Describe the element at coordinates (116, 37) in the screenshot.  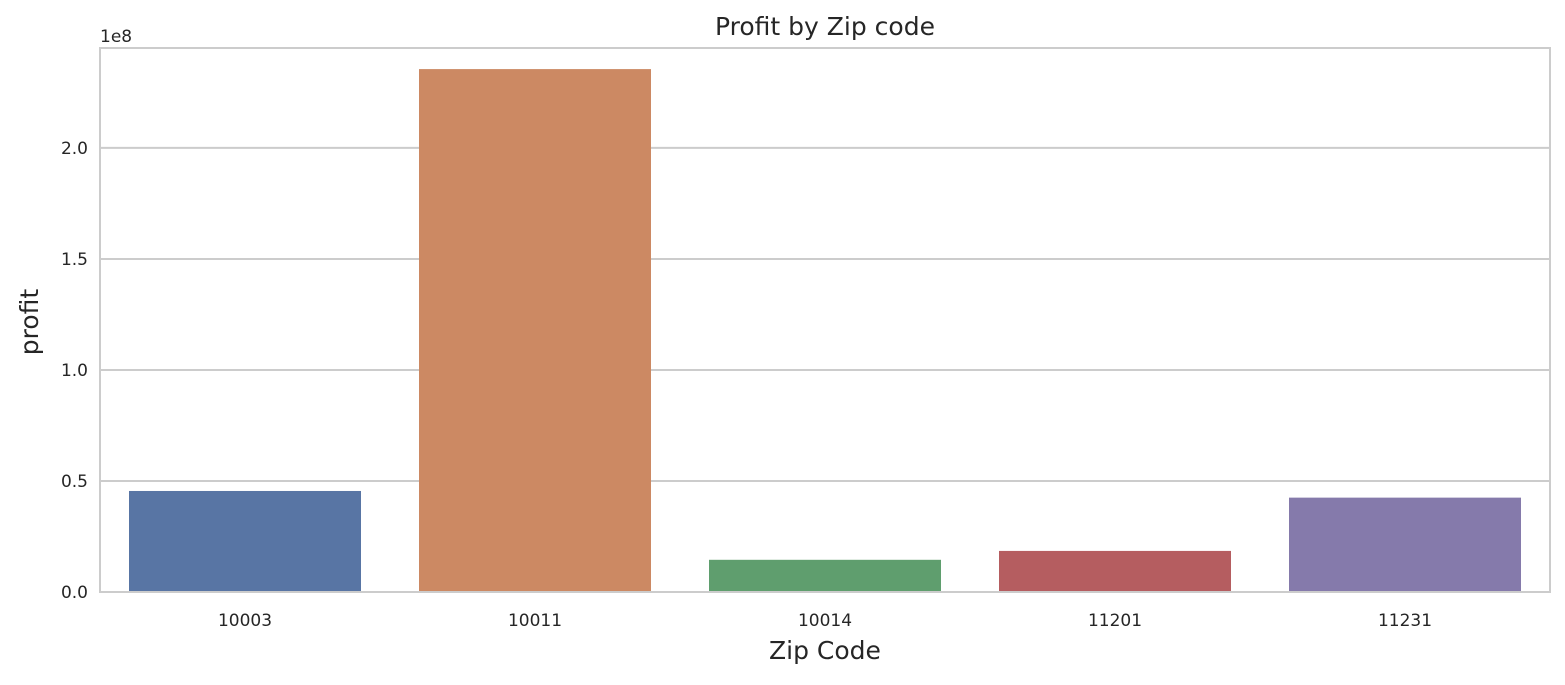
I see `y-offset-label: 1e8` at that location.